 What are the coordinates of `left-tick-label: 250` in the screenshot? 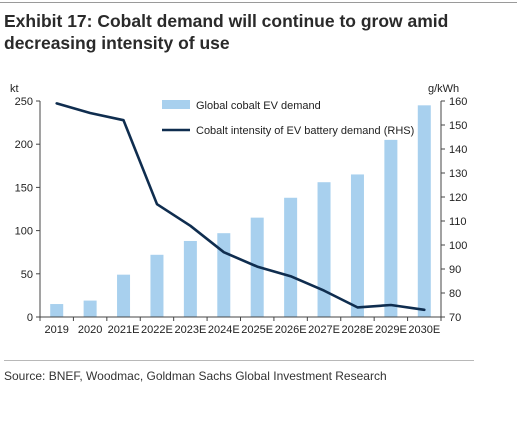 It's located at (24, 102).